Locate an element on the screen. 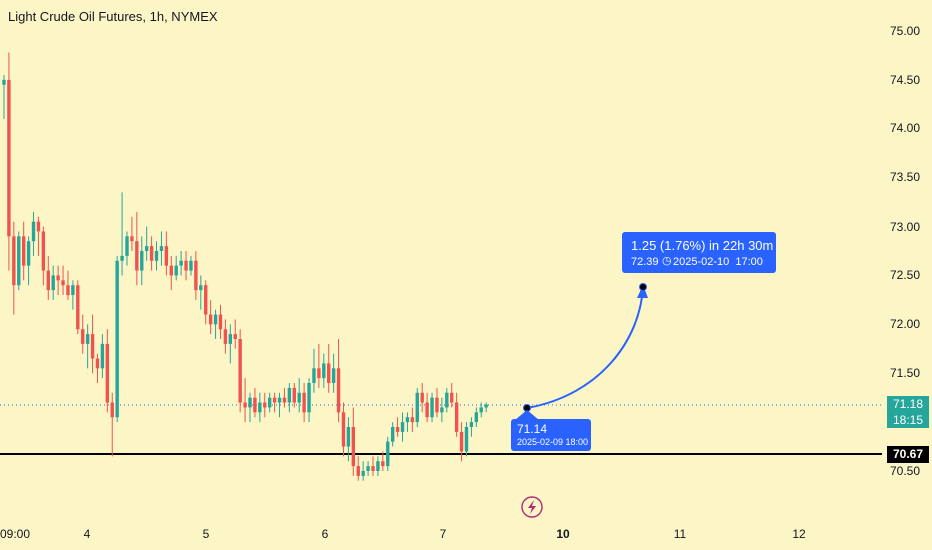 The height and width of the screenshot is (550, 932). start-point-callout: 71.14 2025-02-09 18:00 is located at coordinates (551, 435).